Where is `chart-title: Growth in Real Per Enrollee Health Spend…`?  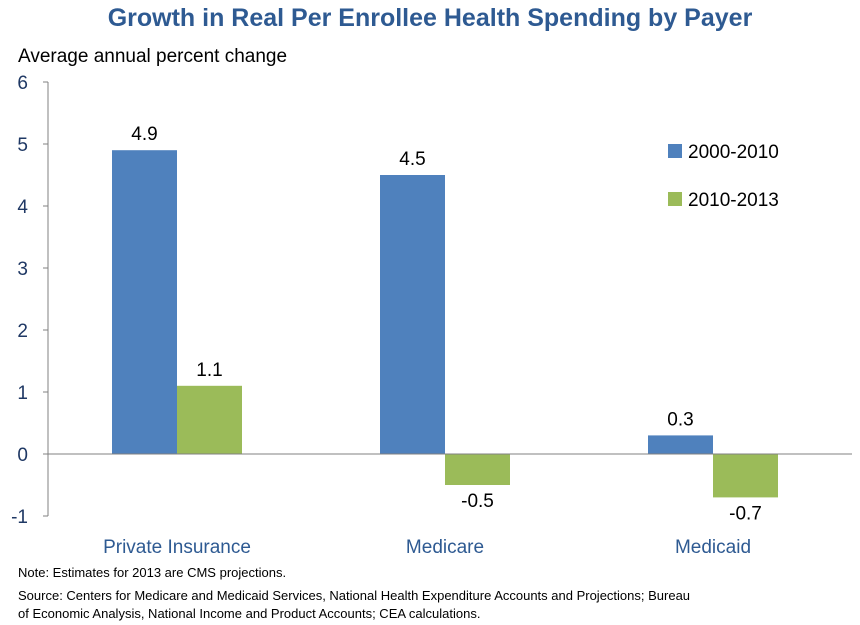
chart-title: Growth in Real Per Enrollee Health Spend… is located at coordinates (430, 18).